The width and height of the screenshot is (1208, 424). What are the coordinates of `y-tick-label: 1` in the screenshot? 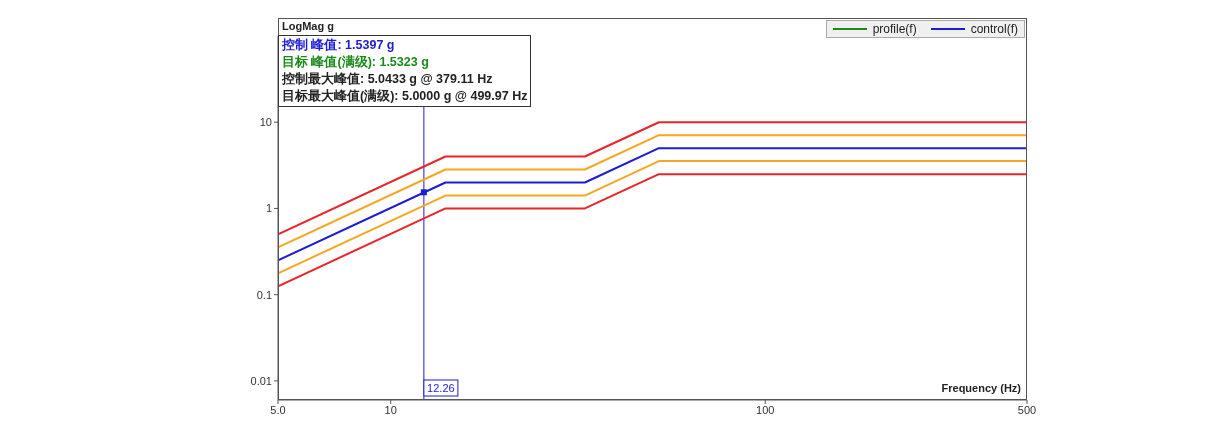 It's located at (268, 208).